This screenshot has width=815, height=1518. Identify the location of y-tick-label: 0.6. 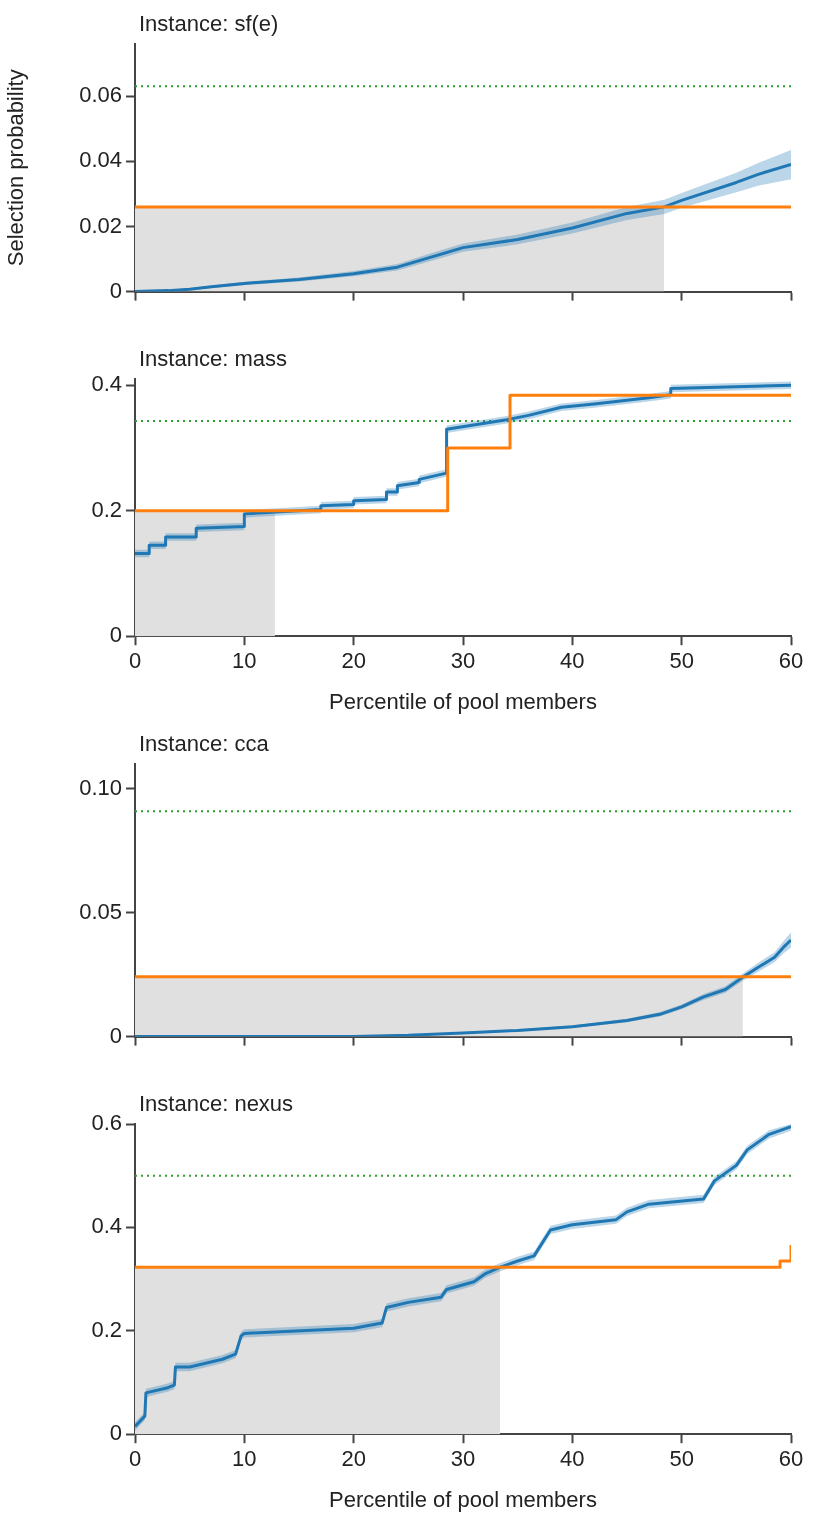
(106, 1123).